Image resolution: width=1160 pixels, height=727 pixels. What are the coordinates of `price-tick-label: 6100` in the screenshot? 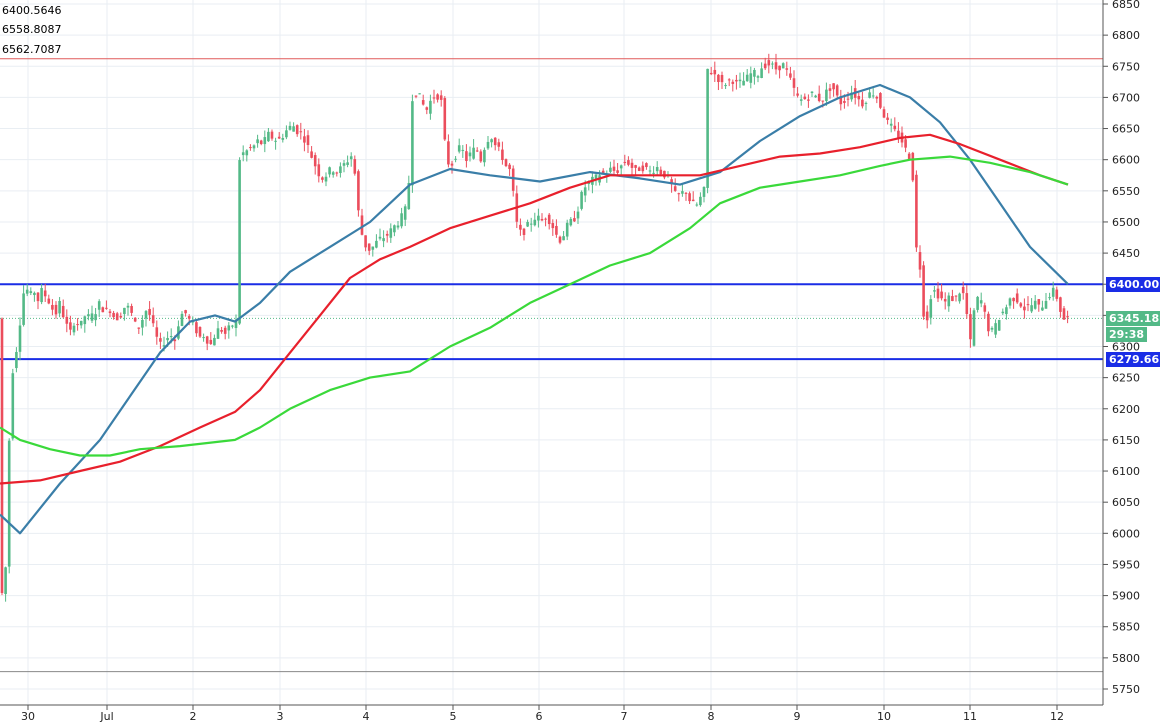 It's located at (1126, 471).